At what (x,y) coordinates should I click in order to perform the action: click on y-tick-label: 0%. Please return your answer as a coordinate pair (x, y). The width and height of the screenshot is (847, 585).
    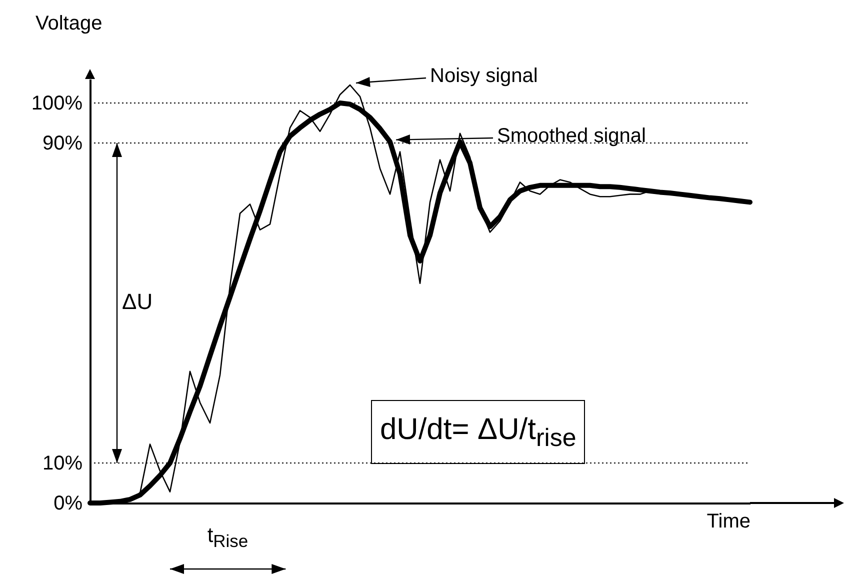
    Looking at the image, I should click on (68, 503).